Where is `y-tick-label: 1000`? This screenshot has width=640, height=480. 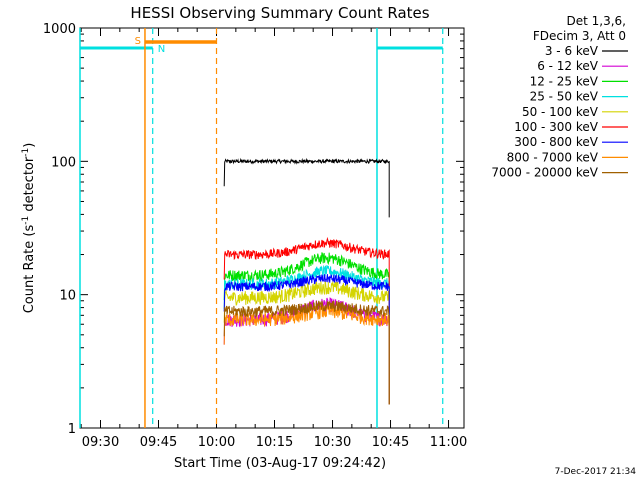
y-tick-label: 1000 is located at coordinates (59, 29).